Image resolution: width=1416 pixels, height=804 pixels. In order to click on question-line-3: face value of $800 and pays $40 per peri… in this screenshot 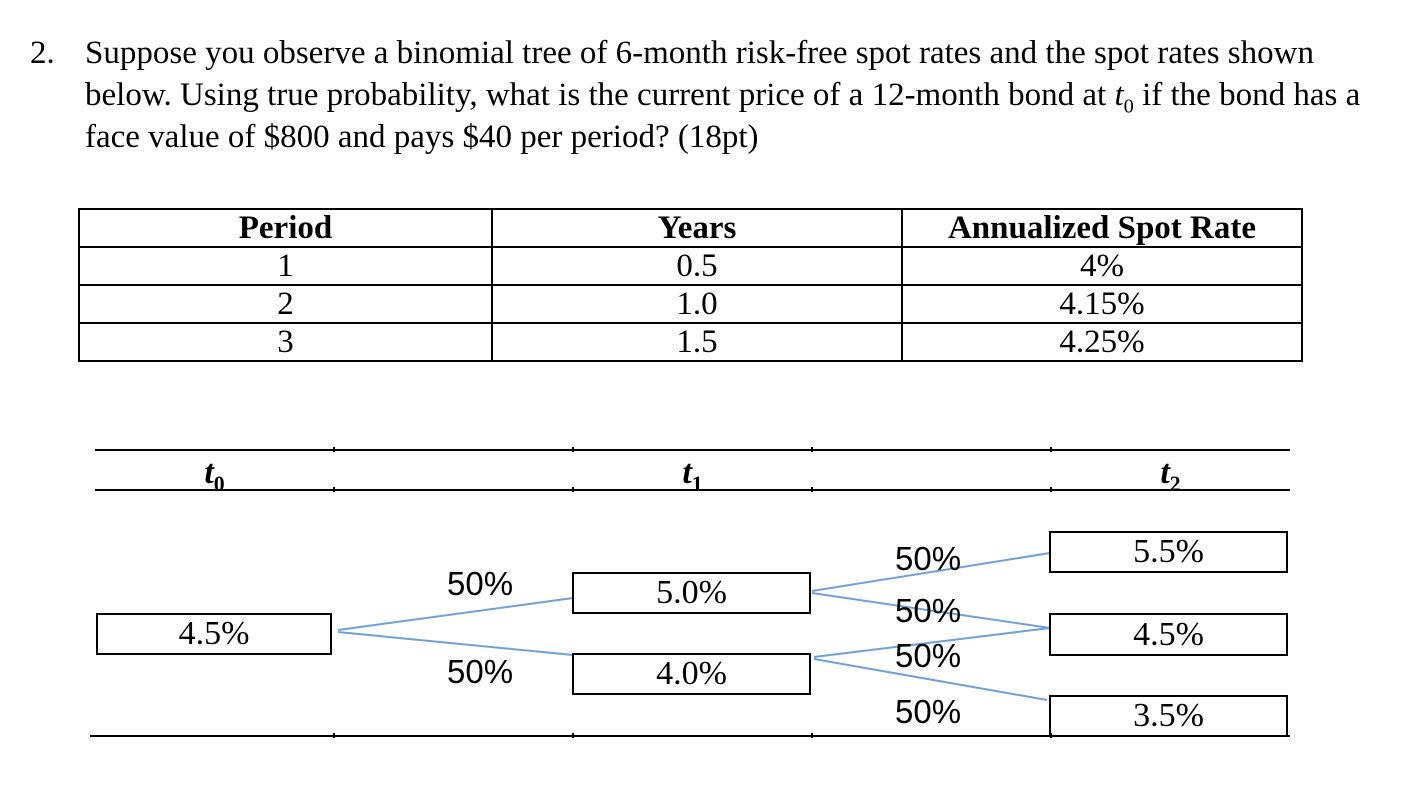, I will do `click(422, 137)`.